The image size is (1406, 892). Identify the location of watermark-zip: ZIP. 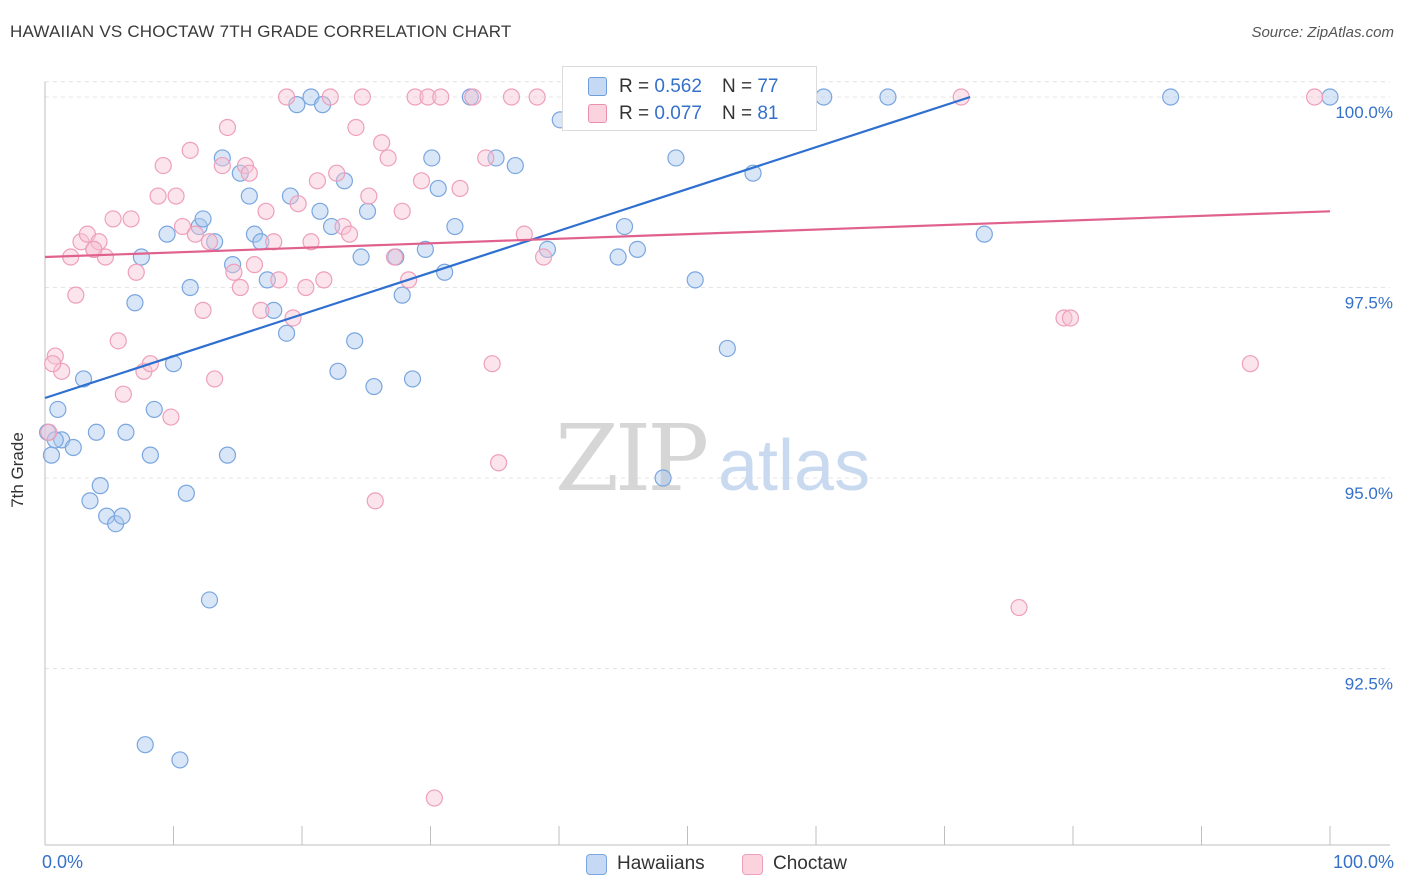
(630, 458).